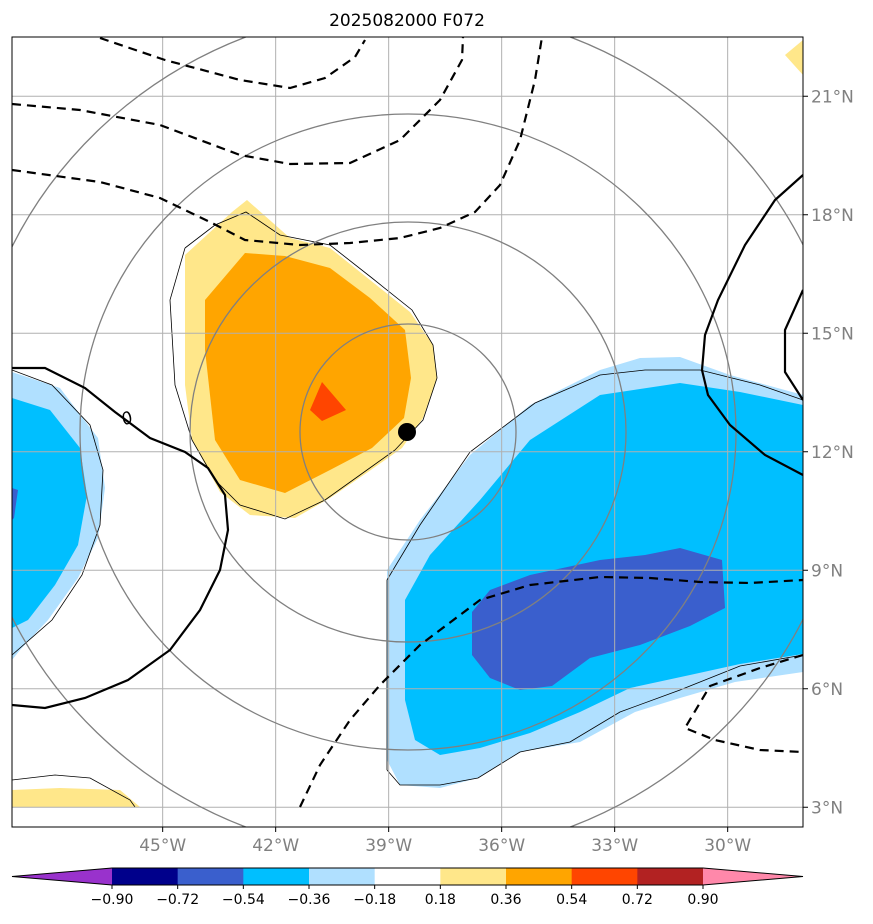  I want to click on fill-yellow-southwest, so click(76, 797).